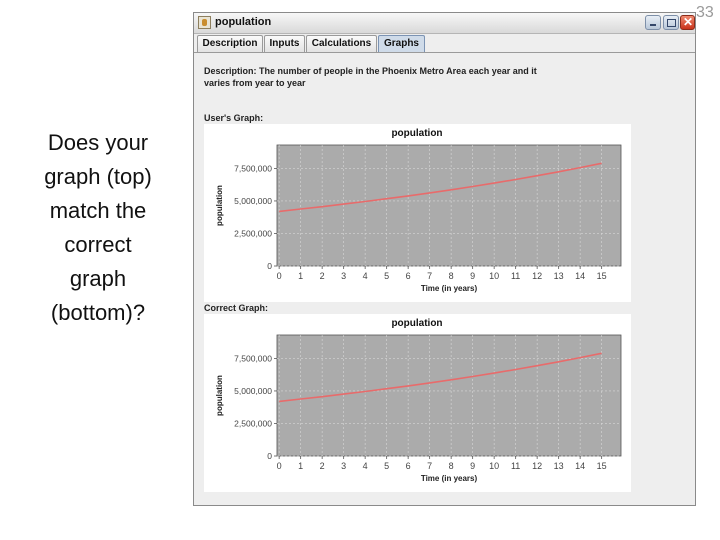 This screenshot has height=540, width=720. Describe the element at coordinates (341, 43) in the screenshot. I see `tab-calculations: Calculations` at that location.